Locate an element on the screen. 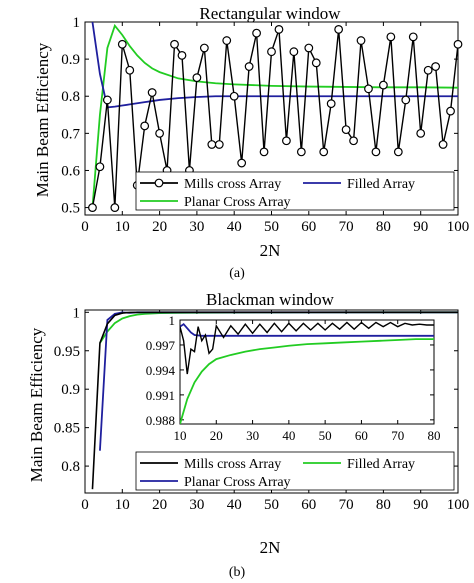 The width and height of the screenshot is (474, 583). a-legend-label: Filled Array is located at coordinates (381, 184).